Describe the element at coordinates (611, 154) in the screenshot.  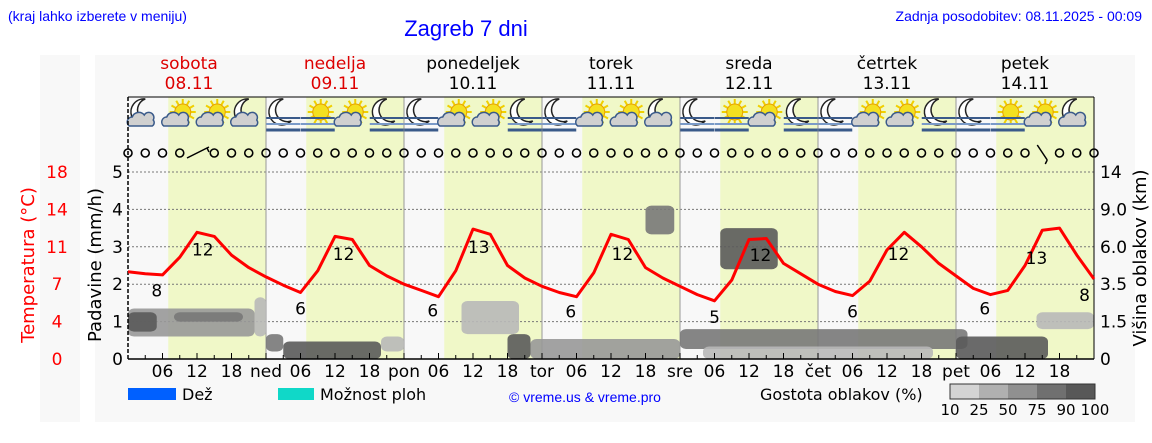
I see `wind-row` at that location.